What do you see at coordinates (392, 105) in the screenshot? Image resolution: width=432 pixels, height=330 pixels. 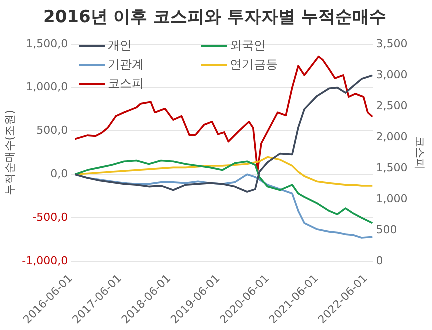 I see `y2-tick-label: 2,500` at bounding box center [392, 105].